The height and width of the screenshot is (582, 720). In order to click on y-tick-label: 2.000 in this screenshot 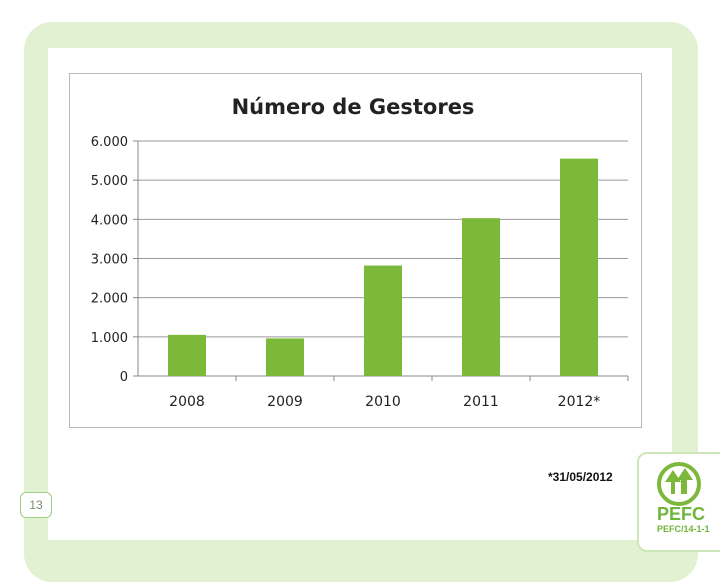, I will do `click(109, 299)`.